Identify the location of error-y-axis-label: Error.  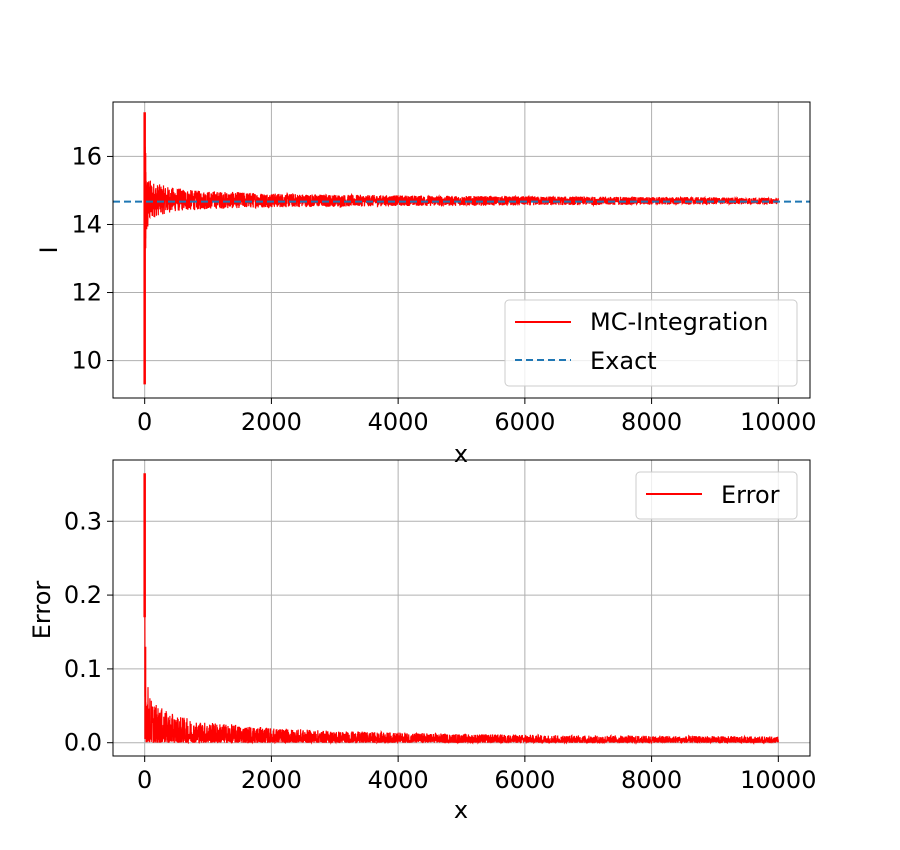
(42, 610).